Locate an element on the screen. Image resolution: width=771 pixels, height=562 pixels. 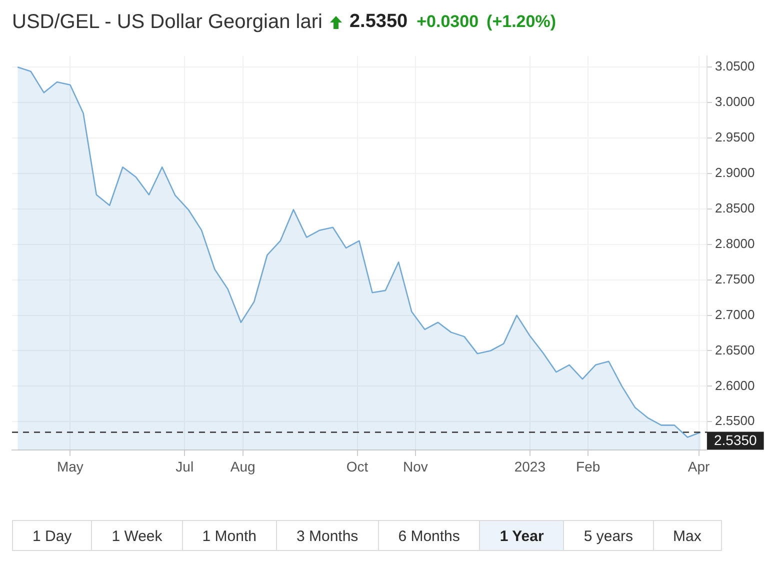
range-button: 5 years is located at coordinates (609, 535).